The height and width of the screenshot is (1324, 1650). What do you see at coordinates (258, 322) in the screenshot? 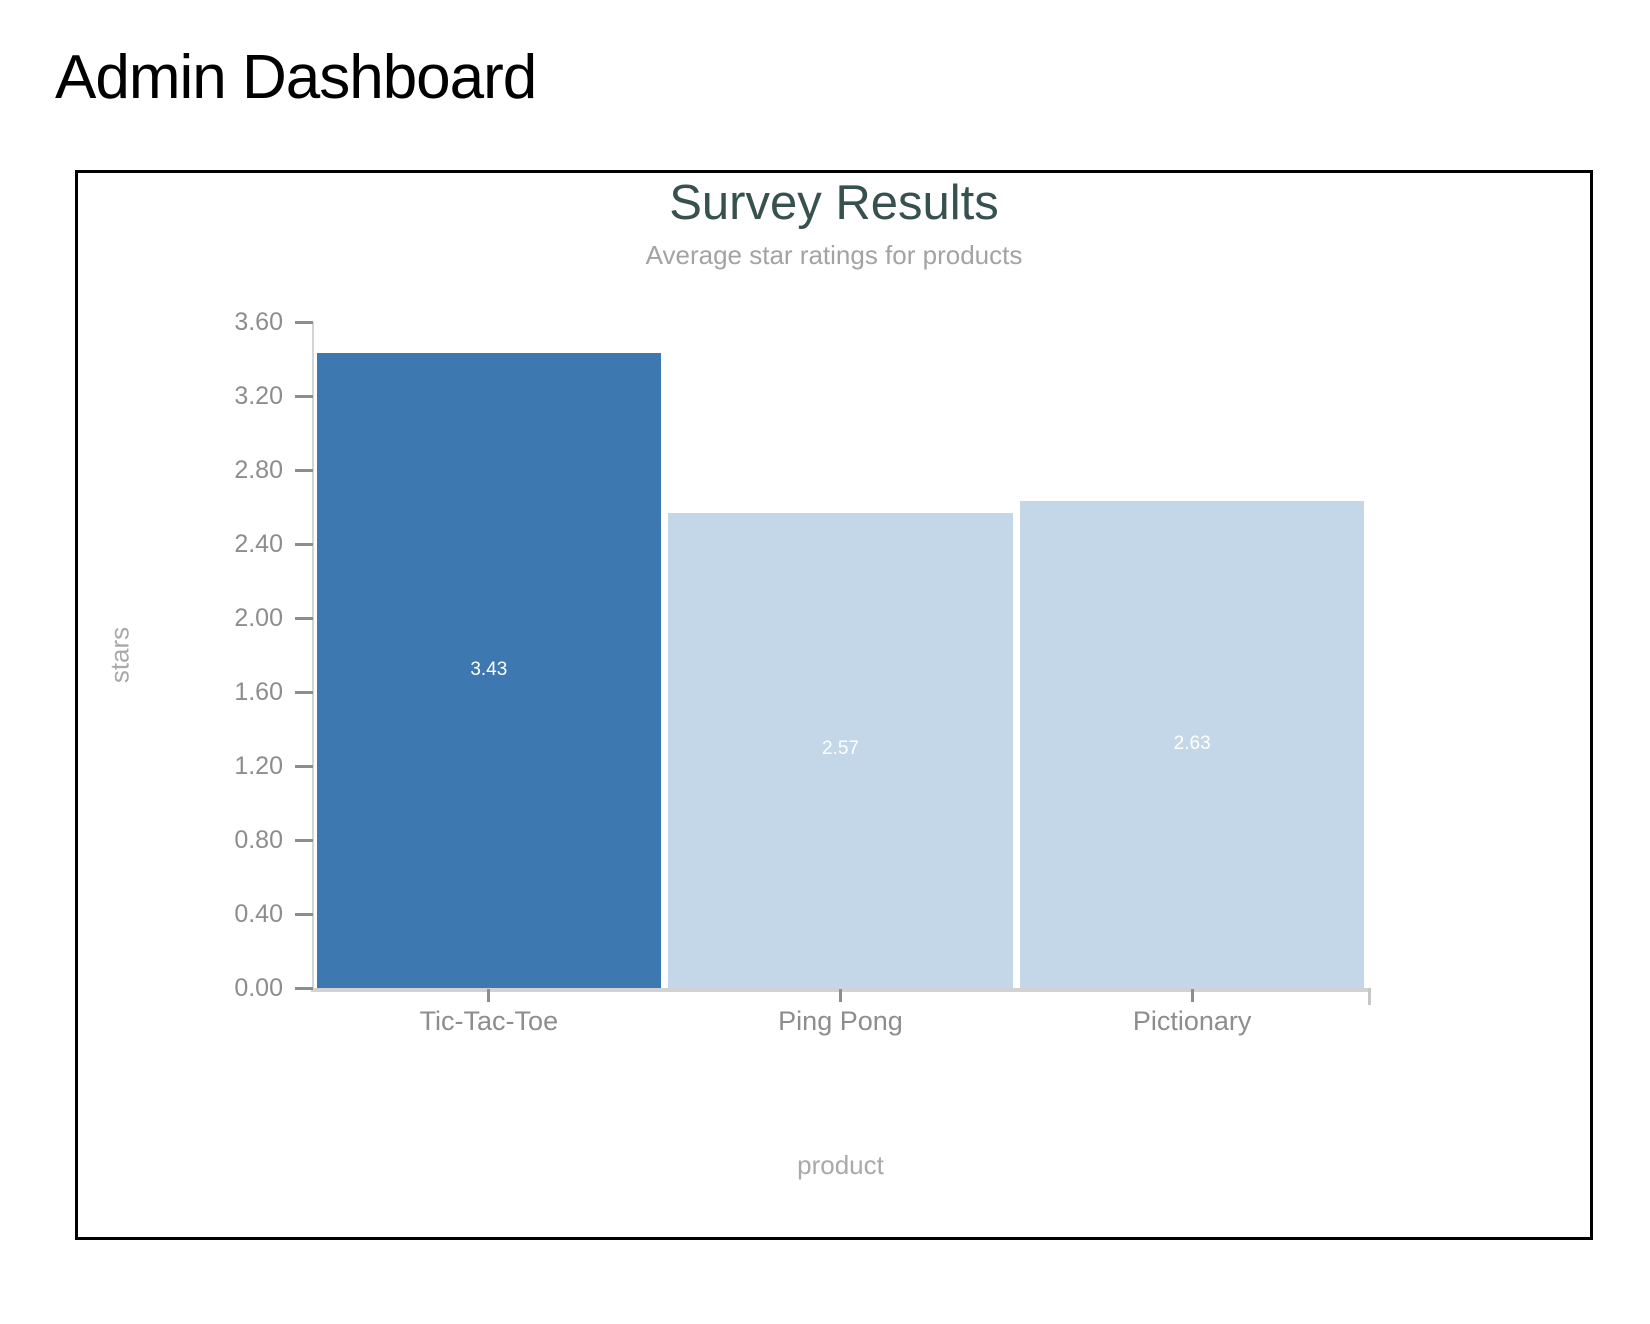
I see `y-axis-tick-label: 3.60` at bounding box center [258, 322].